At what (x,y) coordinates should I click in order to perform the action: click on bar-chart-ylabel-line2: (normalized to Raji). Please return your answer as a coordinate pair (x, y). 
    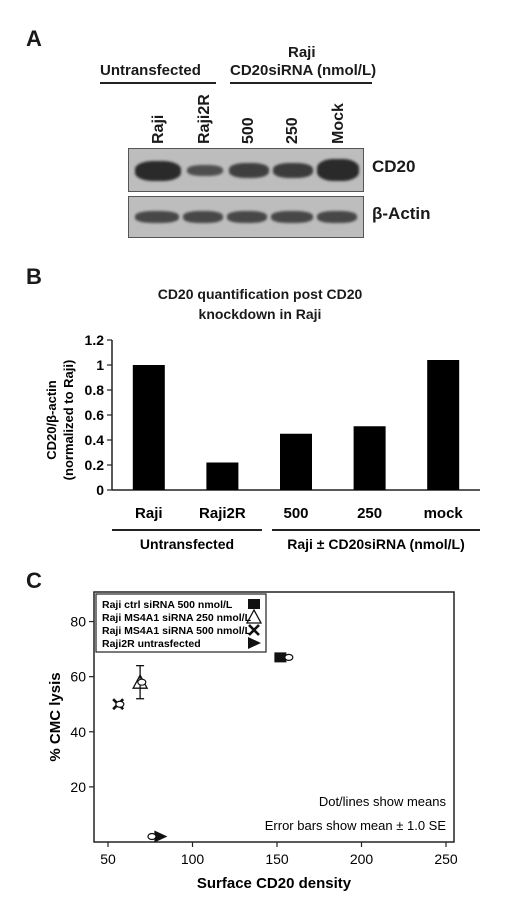
    Looking at the image, I should click on (68, 420).